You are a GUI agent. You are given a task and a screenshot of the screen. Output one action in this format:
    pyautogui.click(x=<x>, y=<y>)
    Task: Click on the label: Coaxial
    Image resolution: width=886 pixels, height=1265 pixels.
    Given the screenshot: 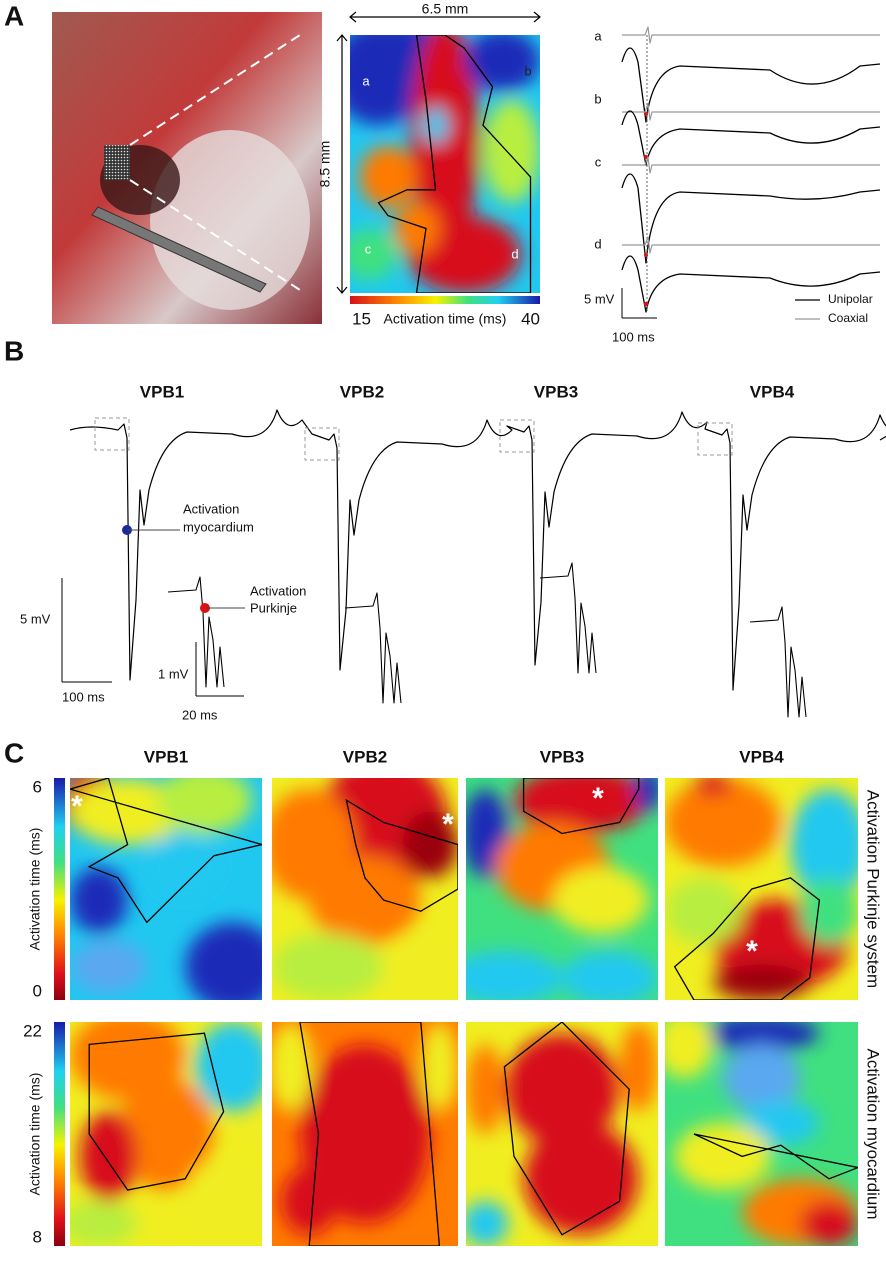 What is the action you would take?
    pyautogui.click(x=848, y=318)
    